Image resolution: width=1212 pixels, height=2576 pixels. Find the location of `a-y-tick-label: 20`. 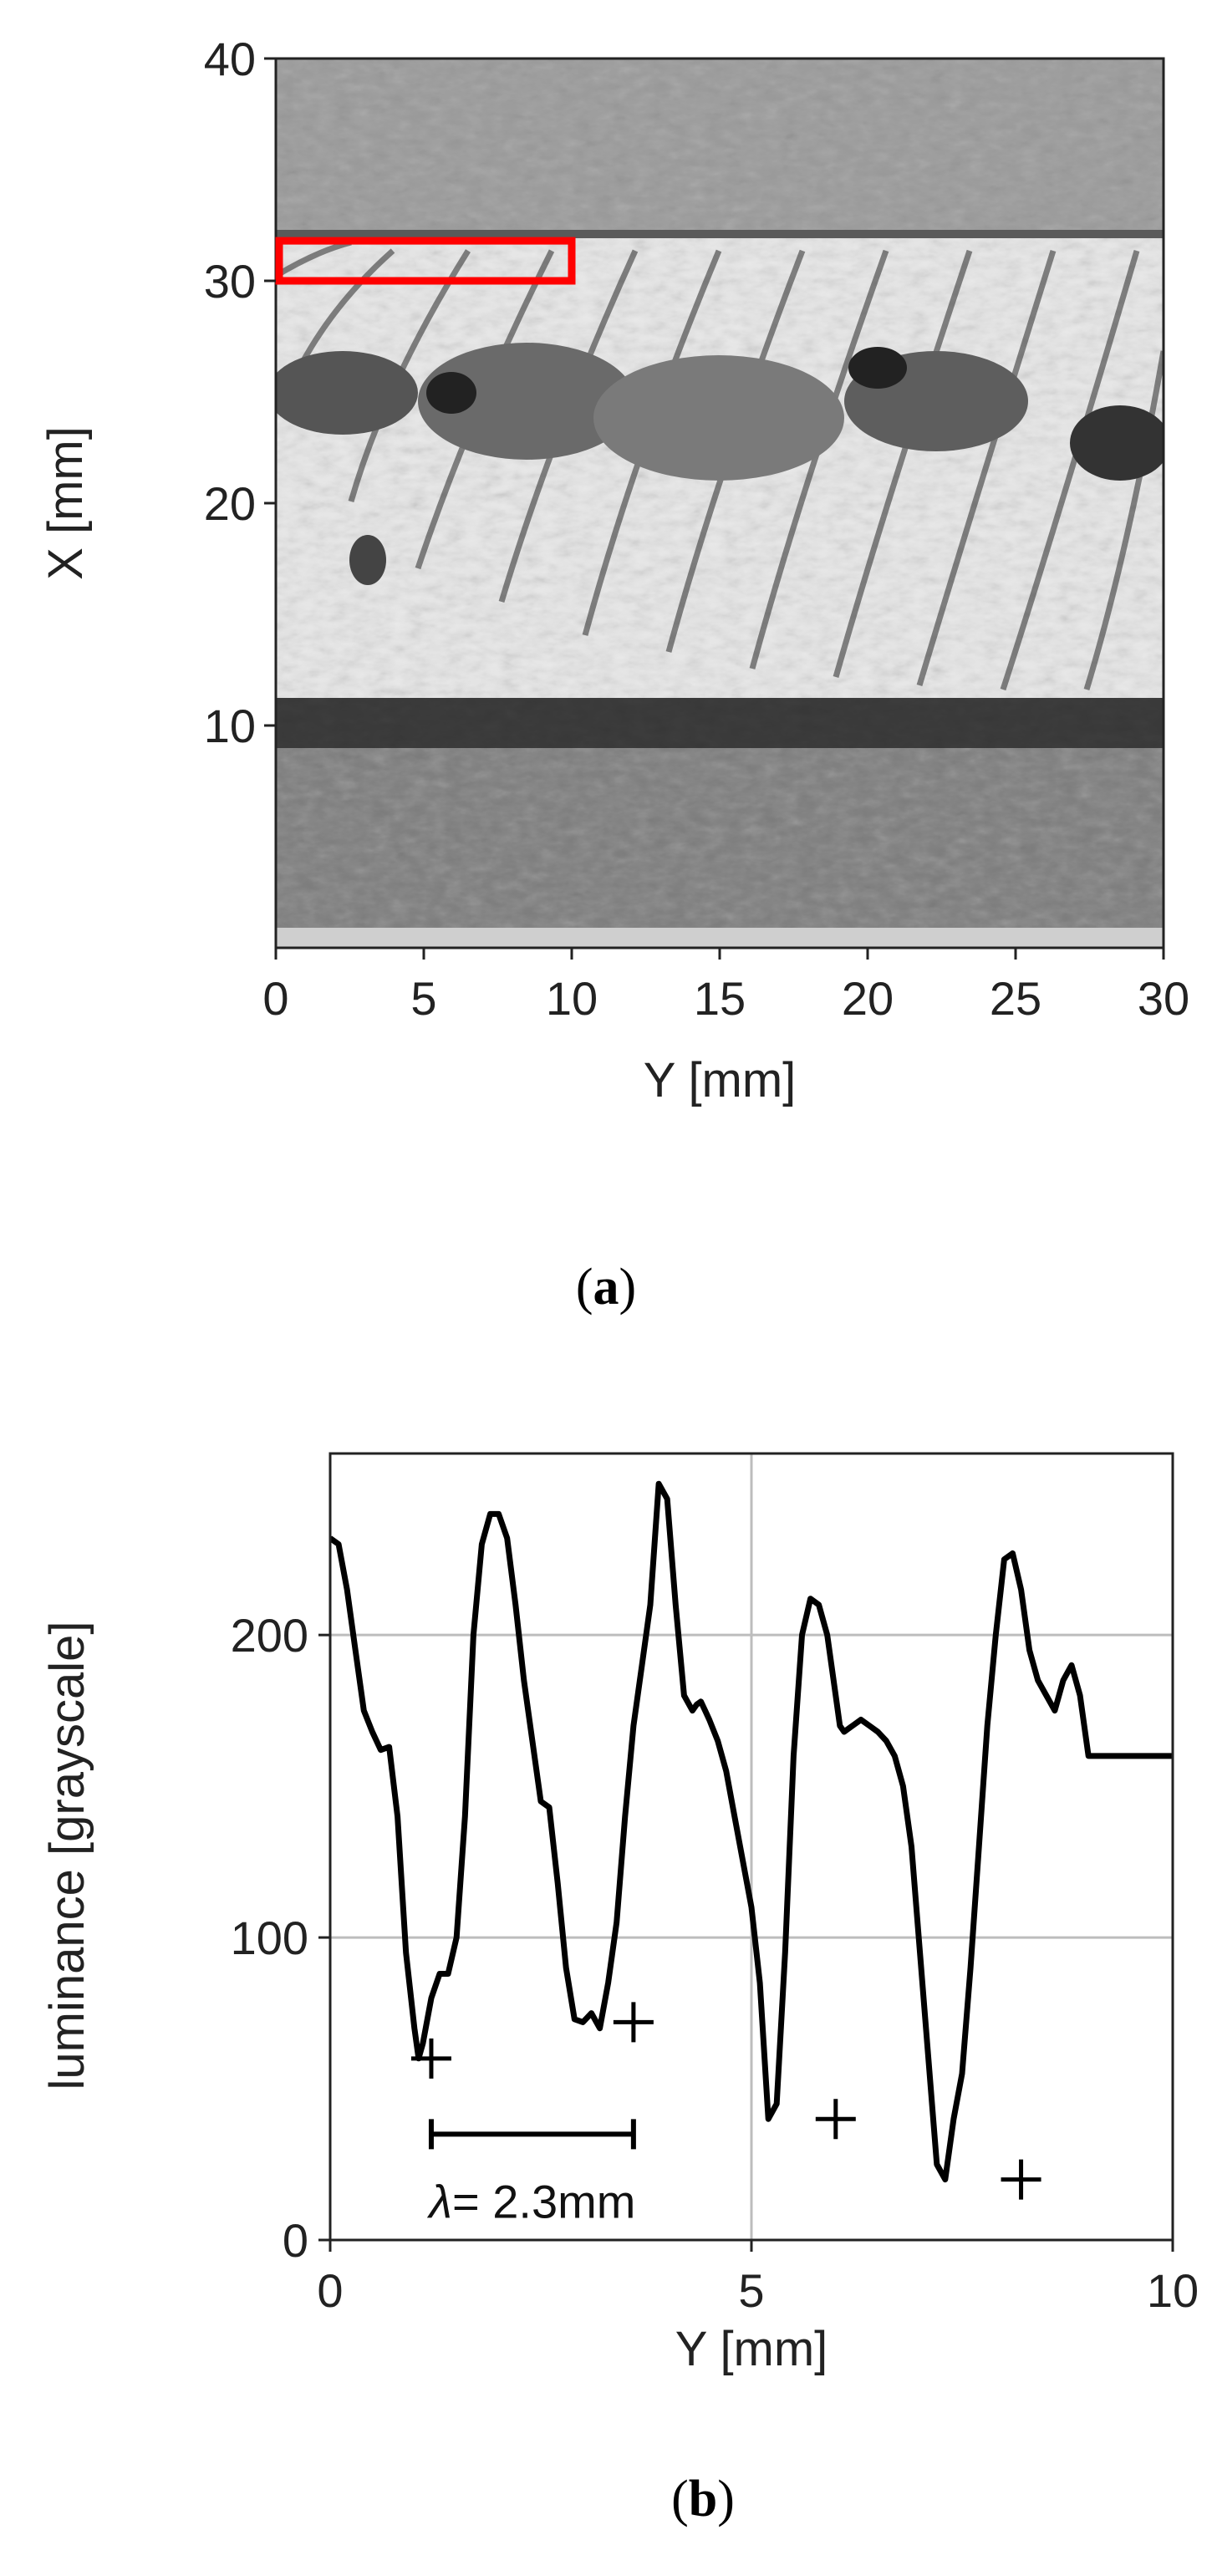

a-y-tick-label: 20 is located at coordinates (230, 503).